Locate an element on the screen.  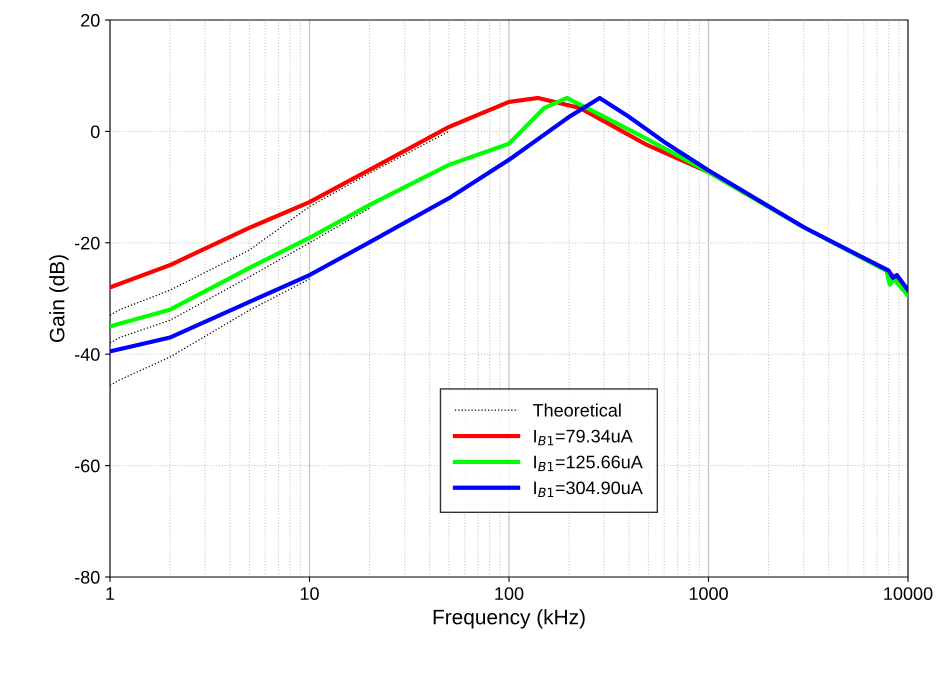
legend-label: I$_{B1}$=79.34uA is located at coordinates (583, 438).